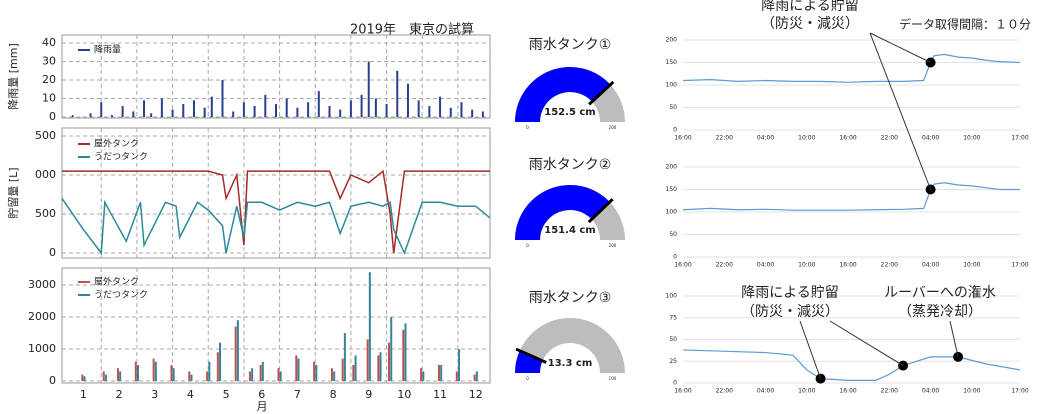 The image size is (1045, 414). What do you see at coordinates (965, 24) in the screenshot?
I see `annotation: データ取得間隔：１０分` at bounding box center [965, 24].